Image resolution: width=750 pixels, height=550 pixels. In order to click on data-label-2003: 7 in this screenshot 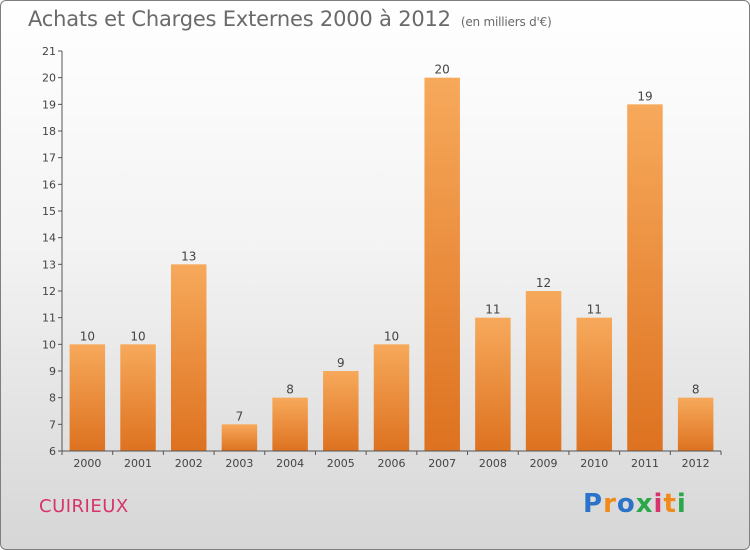, I will do `click(240, 416)`.